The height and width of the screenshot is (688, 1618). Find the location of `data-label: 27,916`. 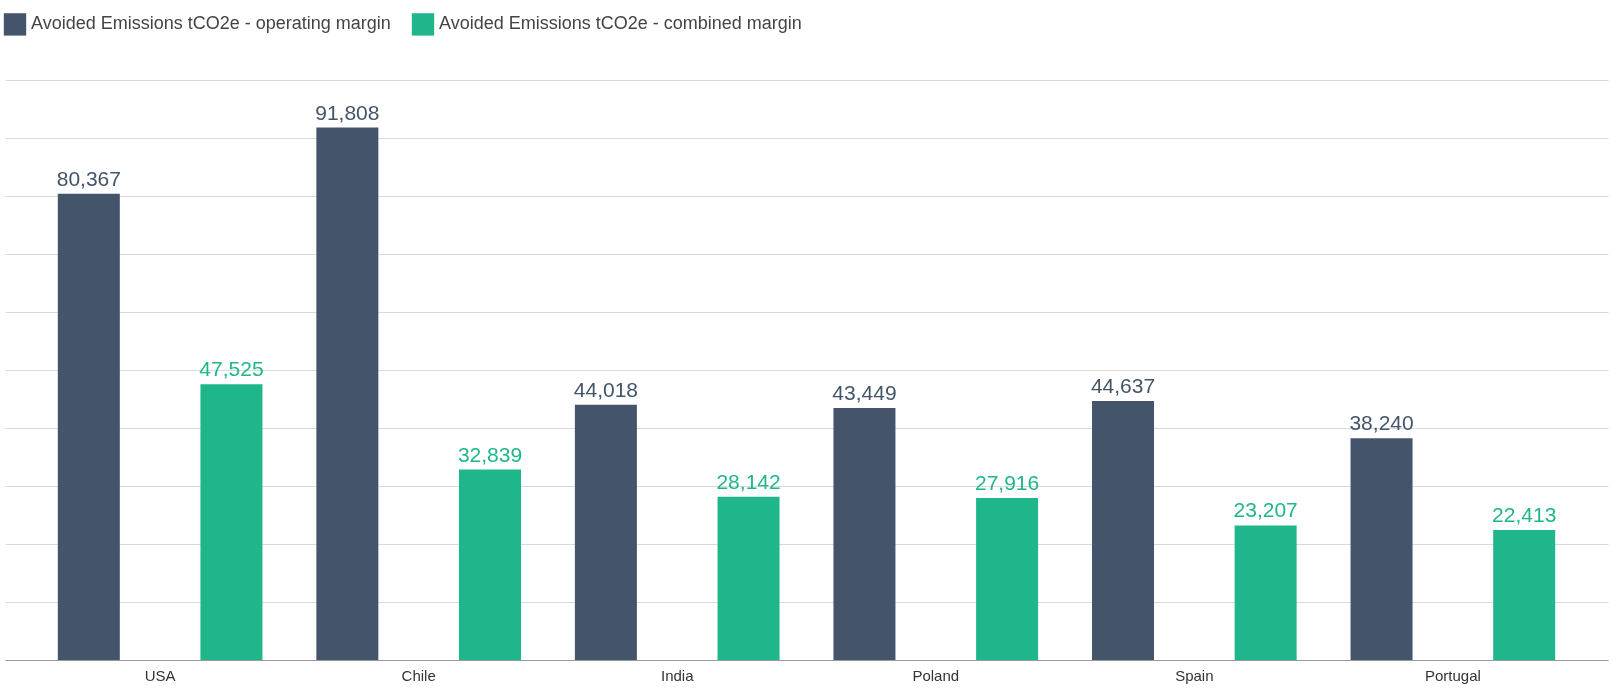

data-label: 27,916 is located at coordinates (1007, 483).